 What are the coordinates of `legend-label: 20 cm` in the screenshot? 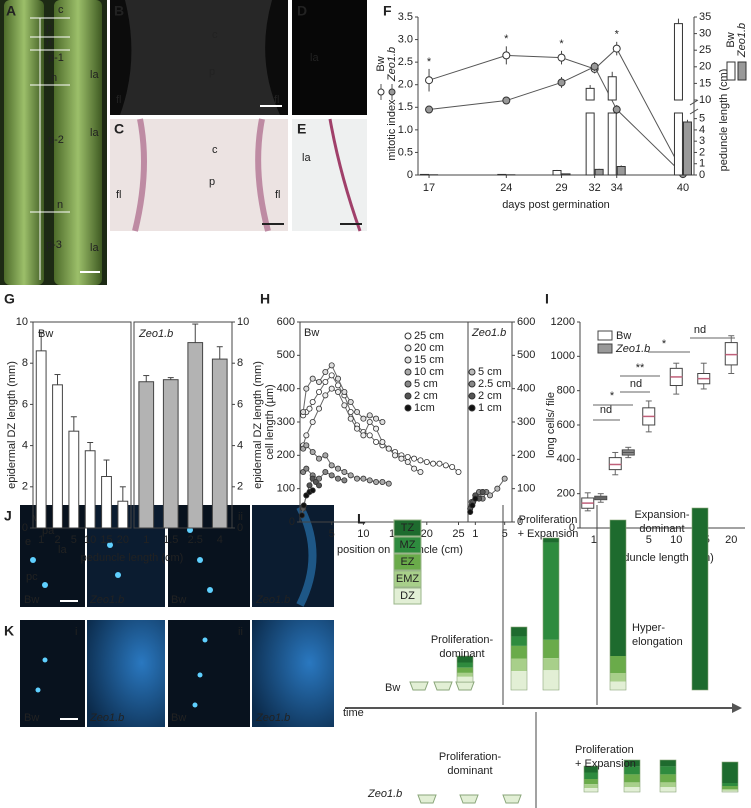 It's located at (429, 348).